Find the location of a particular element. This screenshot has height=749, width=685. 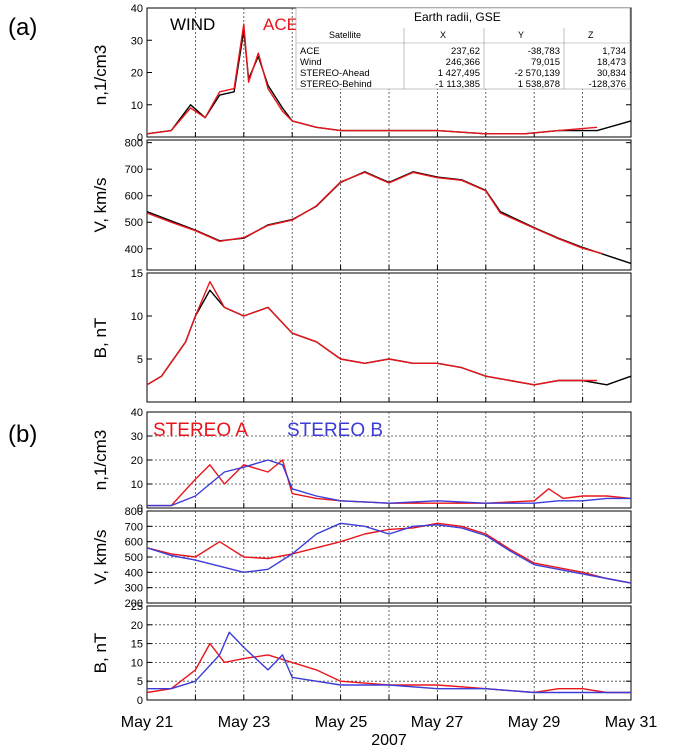

y-tick-label: 300 is located at coordinates (134, 589).